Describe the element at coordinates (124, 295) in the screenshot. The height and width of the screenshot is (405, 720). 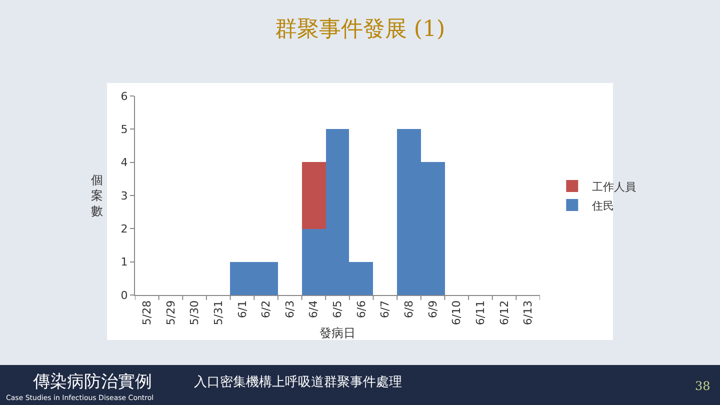
I see `y-tick-label: 0` at that location.